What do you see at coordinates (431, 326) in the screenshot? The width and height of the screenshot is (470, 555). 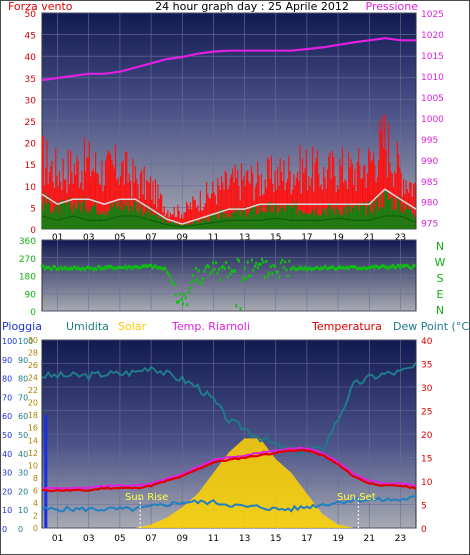 I see `dewpoint-axis-title: Dew Point (°C)` at bounding box center [431, 326].